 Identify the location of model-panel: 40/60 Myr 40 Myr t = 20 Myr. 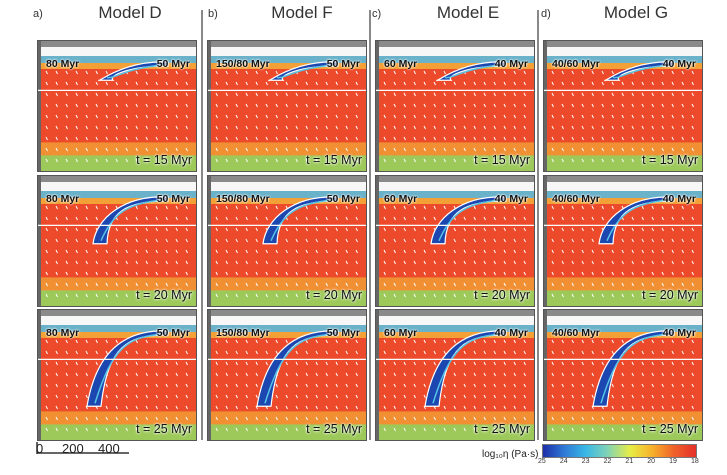
(623, 241).